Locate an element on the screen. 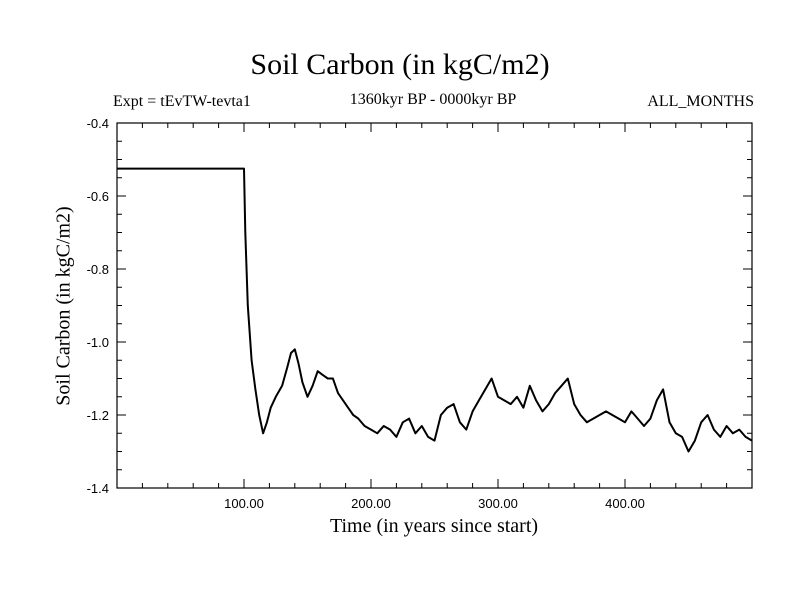  y-tick-label: -0.4 is located at coordinates (98, 123).